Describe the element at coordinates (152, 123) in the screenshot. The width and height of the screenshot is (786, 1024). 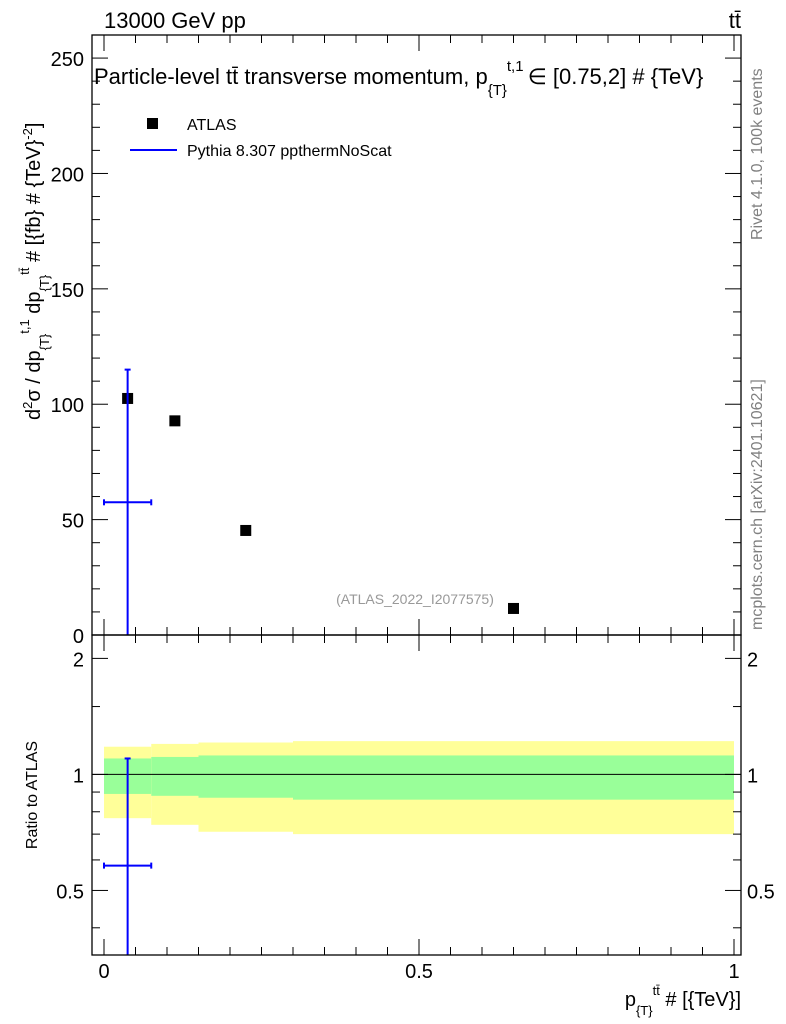
I see `legend-atlas-marker` at that location.